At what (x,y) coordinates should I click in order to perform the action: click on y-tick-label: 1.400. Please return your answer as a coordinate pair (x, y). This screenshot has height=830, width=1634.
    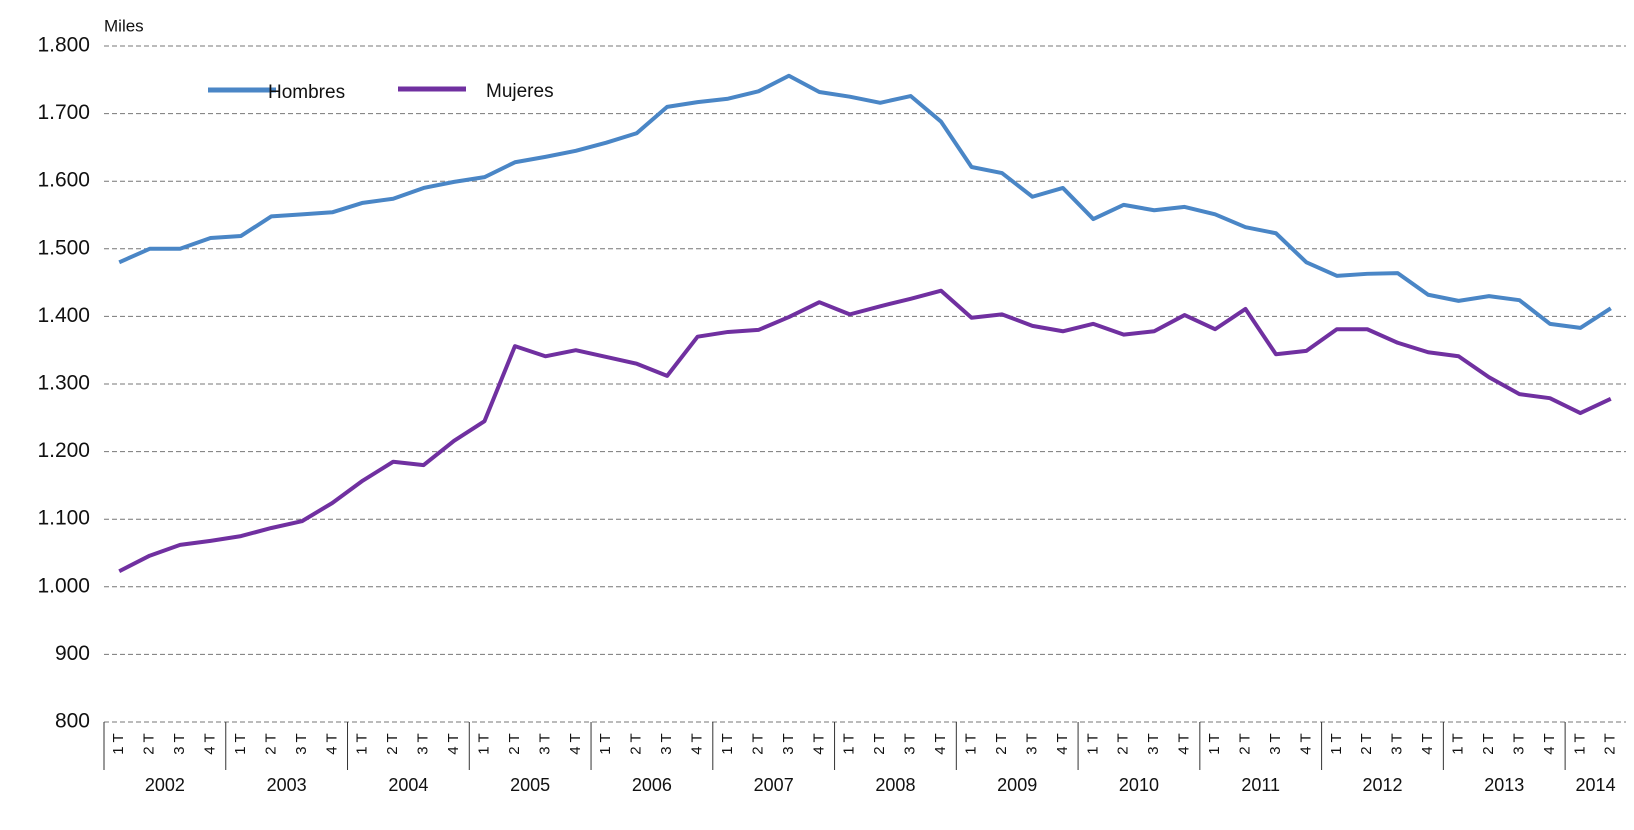
    Looking at the image, I should click on (63, 315).